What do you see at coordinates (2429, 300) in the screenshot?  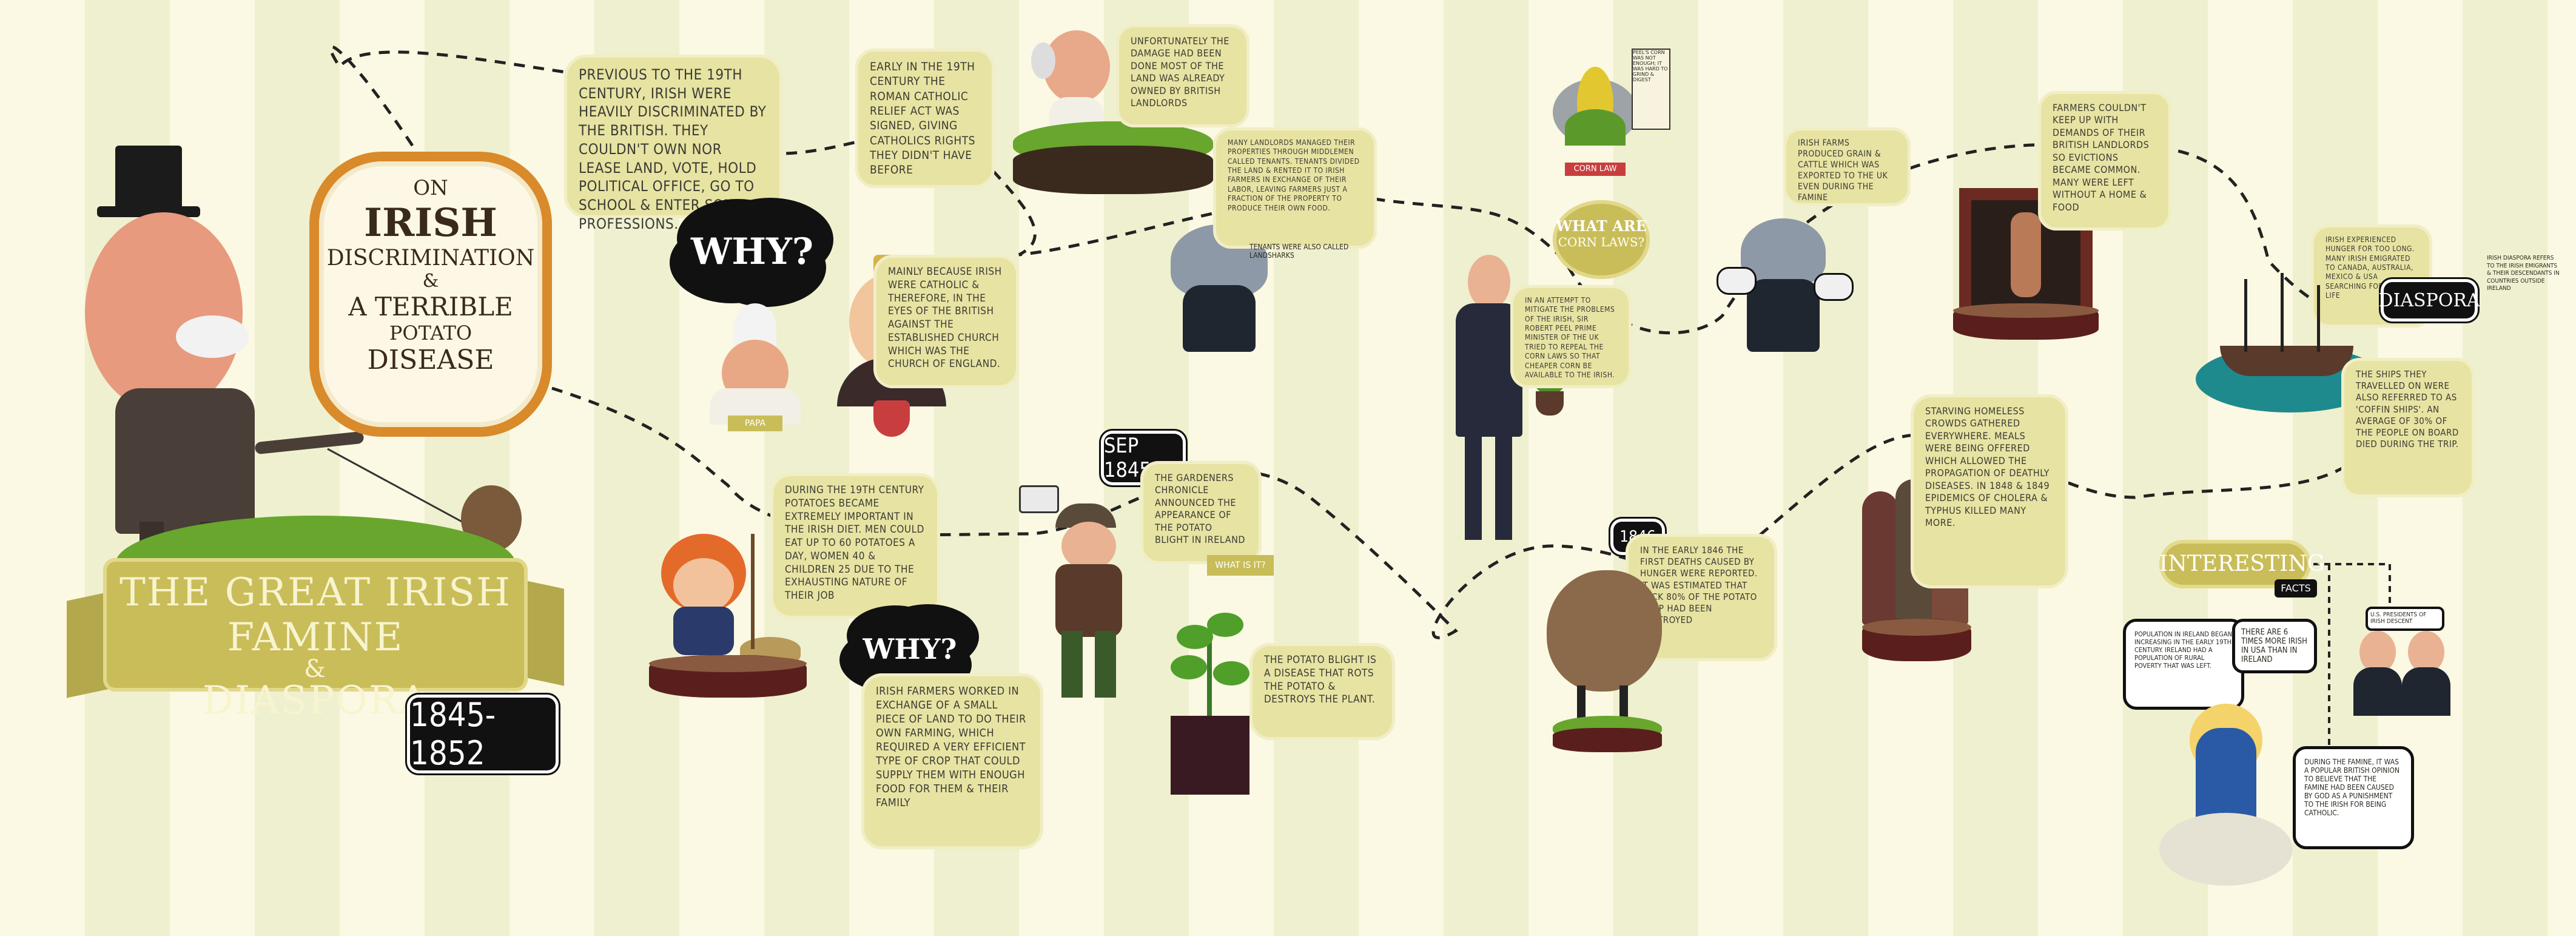 I see `diaspora-title: DIASPORA` at bounding box center [2429, 300].